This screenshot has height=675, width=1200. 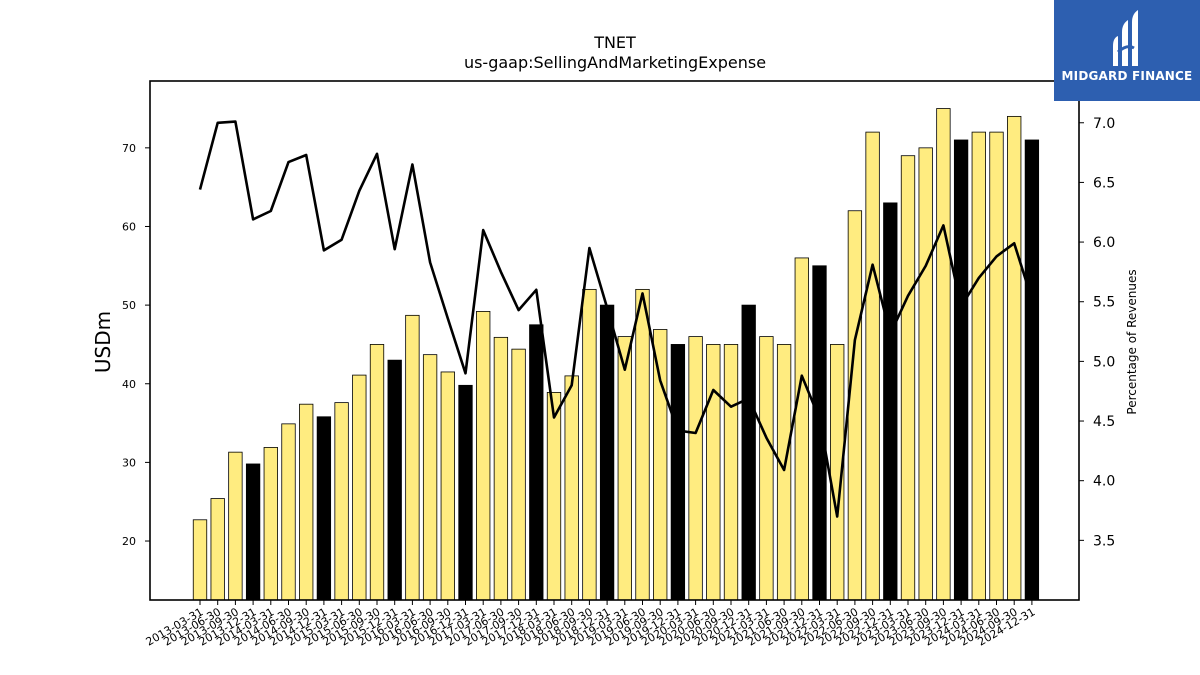 I want to click on y-axis-label: USDm, so click(x=103, y=342).